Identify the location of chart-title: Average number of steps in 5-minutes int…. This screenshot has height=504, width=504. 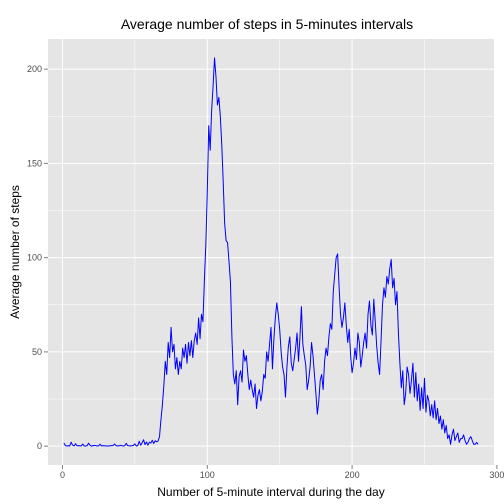
(267, 24).